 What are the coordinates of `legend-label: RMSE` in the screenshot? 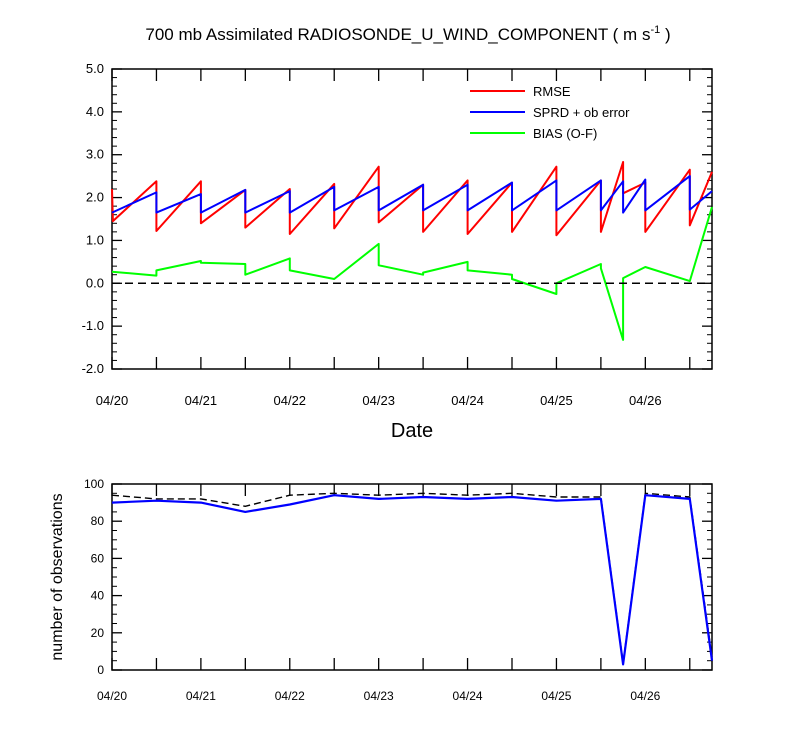 It's located at (552, 91).